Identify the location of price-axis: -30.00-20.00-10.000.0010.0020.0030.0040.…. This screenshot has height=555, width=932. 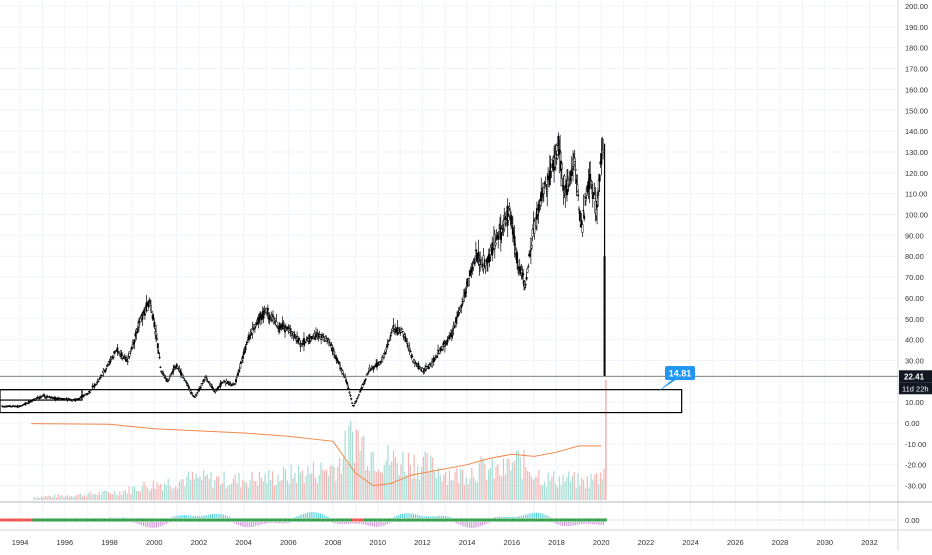
(916, 263).